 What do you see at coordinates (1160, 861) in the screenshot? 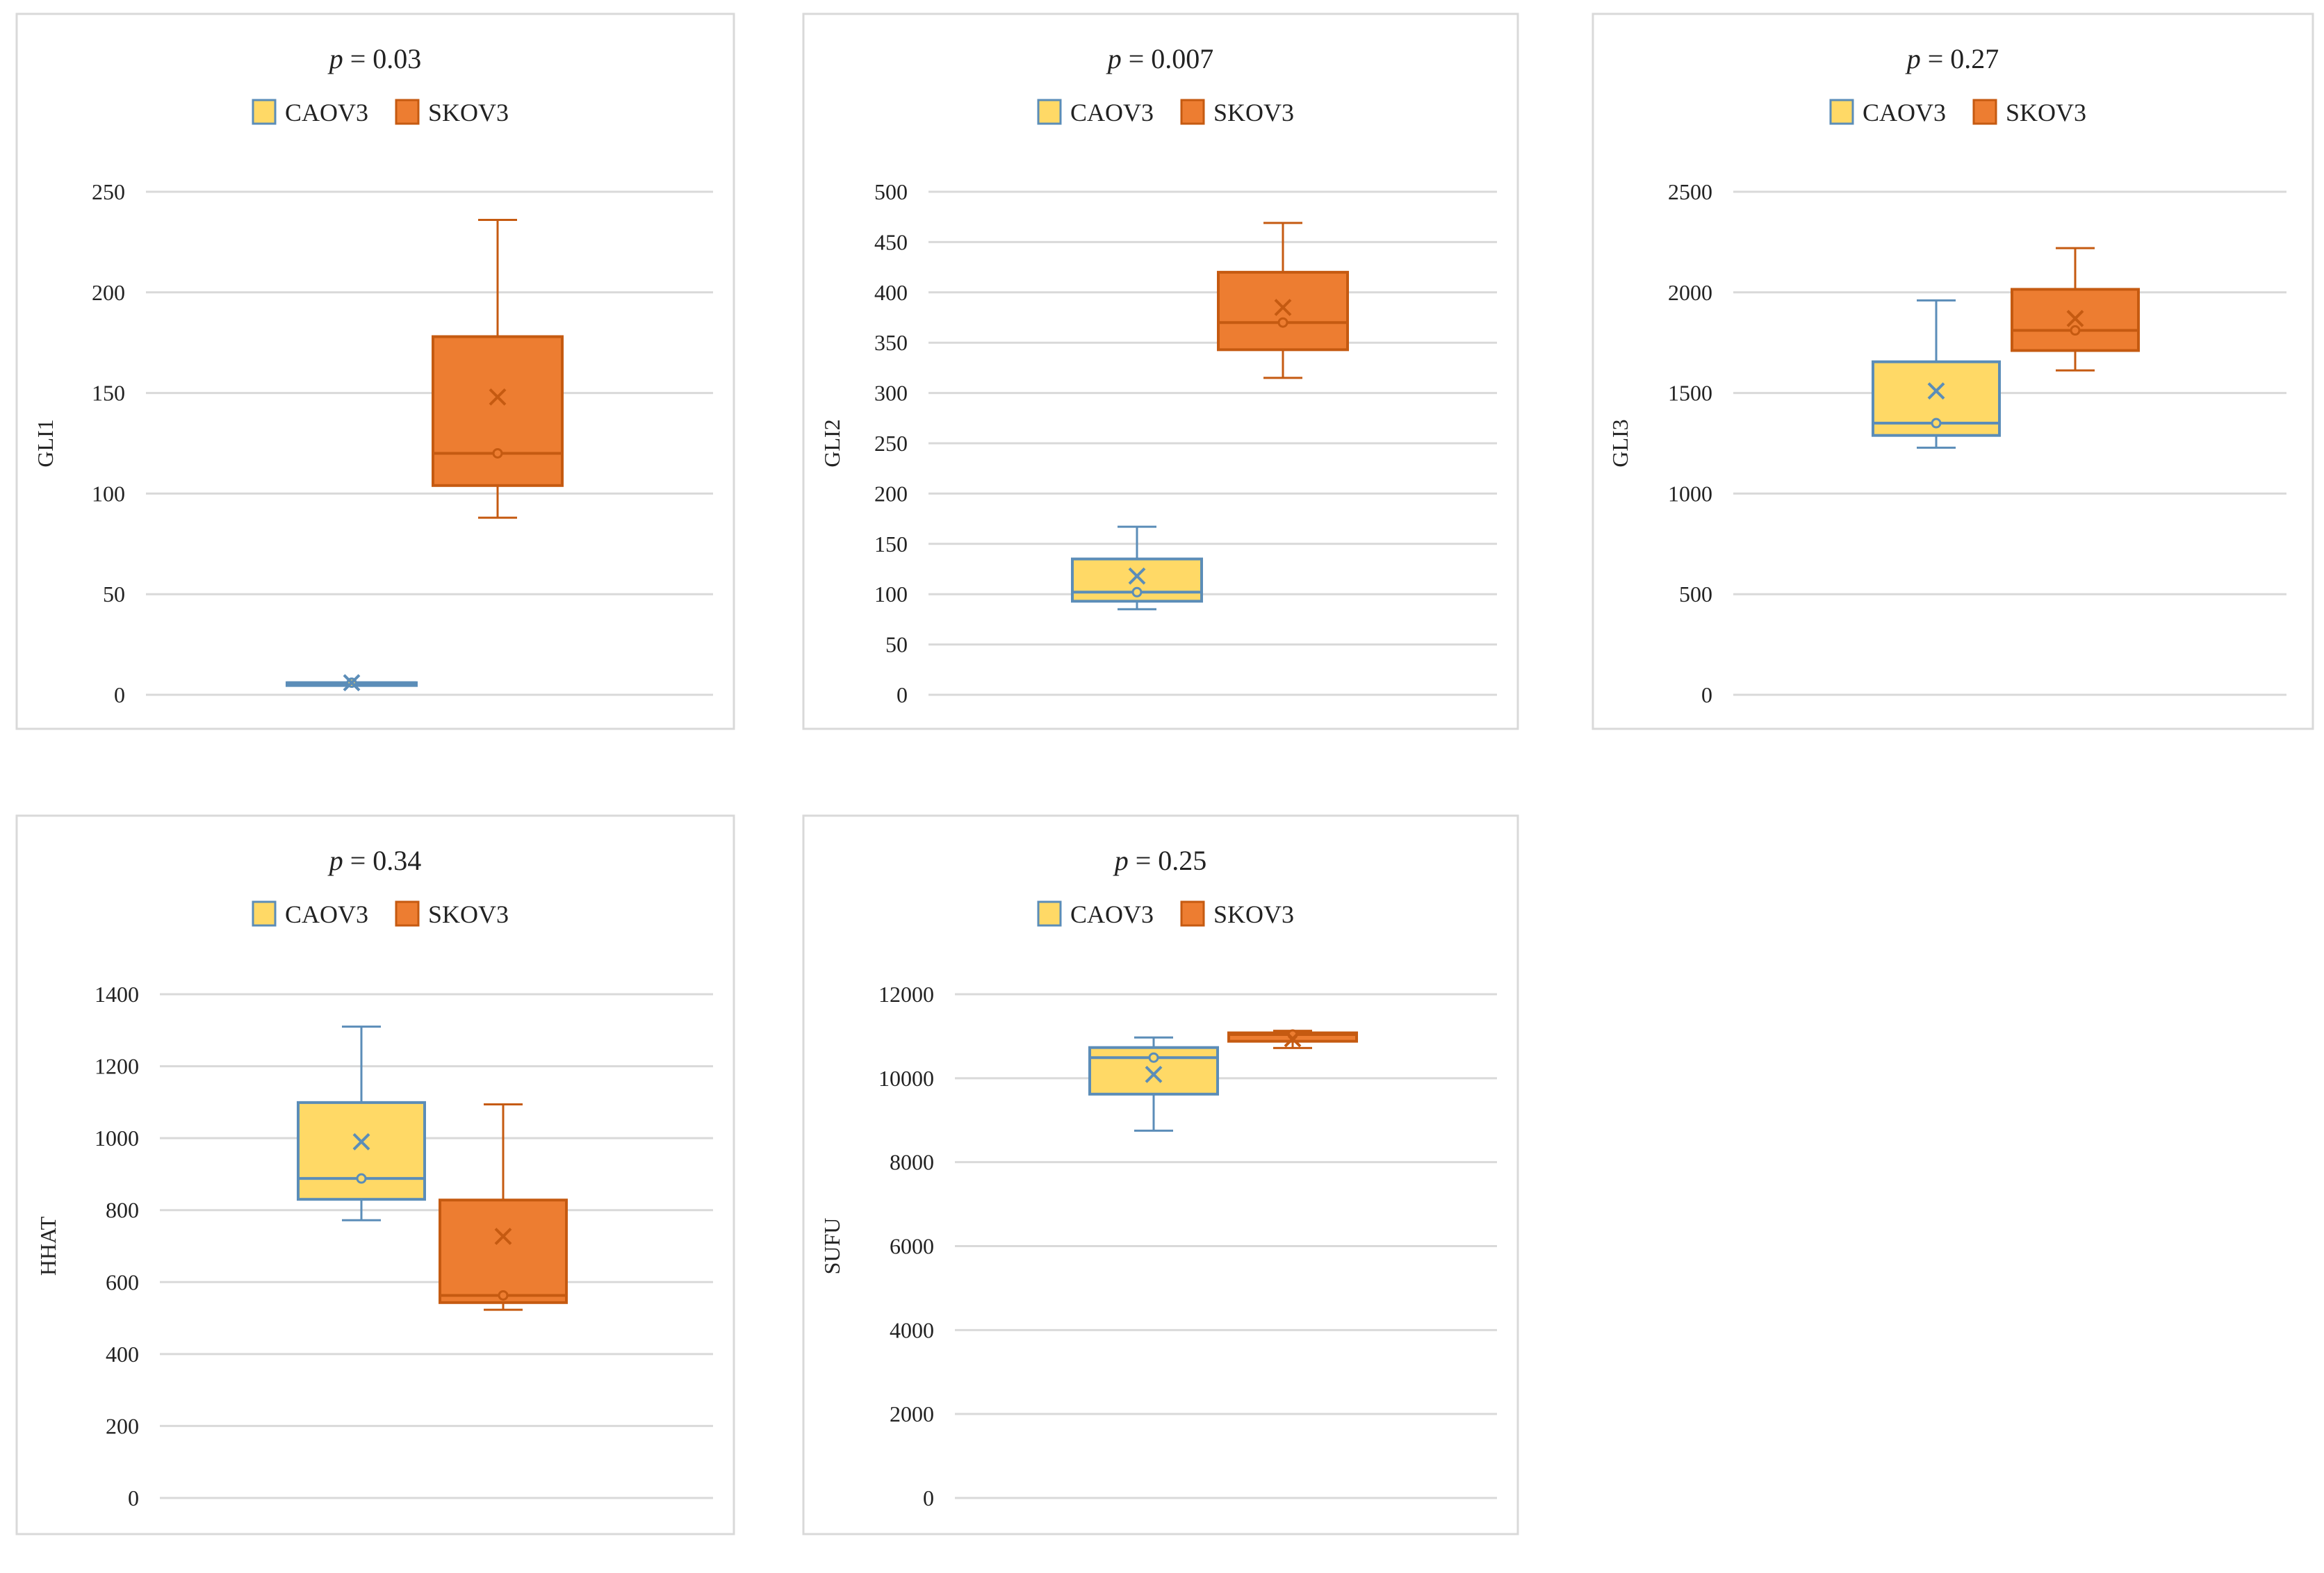
I see `chart-title: p = 0.25` at bounding box center [1160, 861].